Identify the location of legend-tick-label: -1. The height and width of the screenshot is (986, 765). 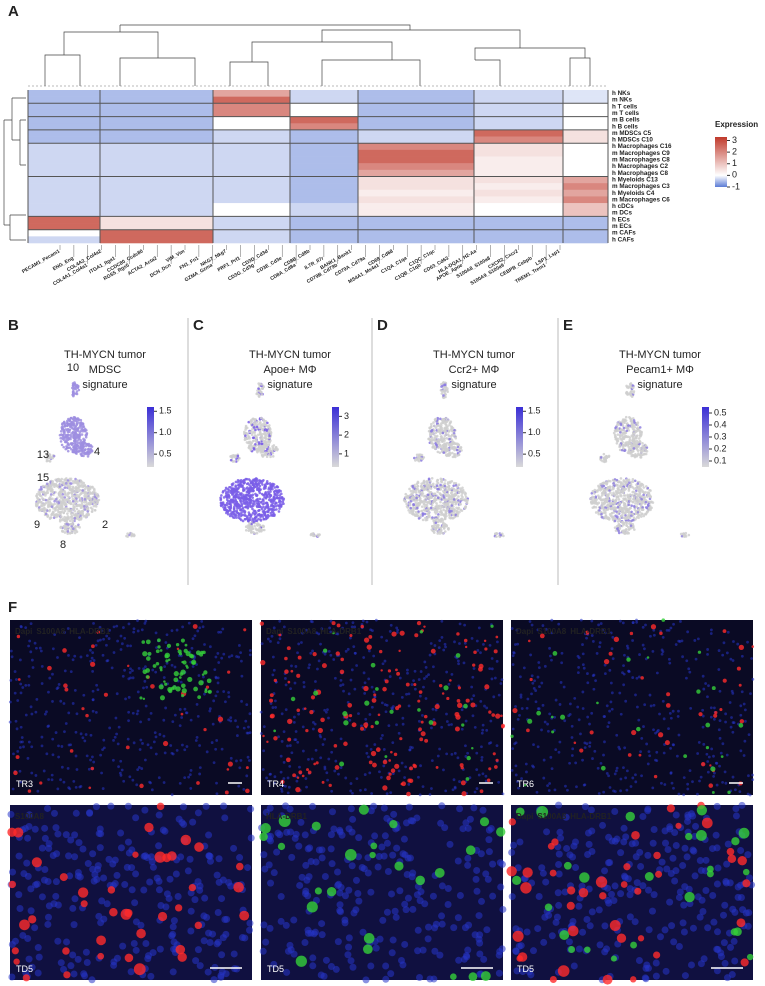
(736, 186).